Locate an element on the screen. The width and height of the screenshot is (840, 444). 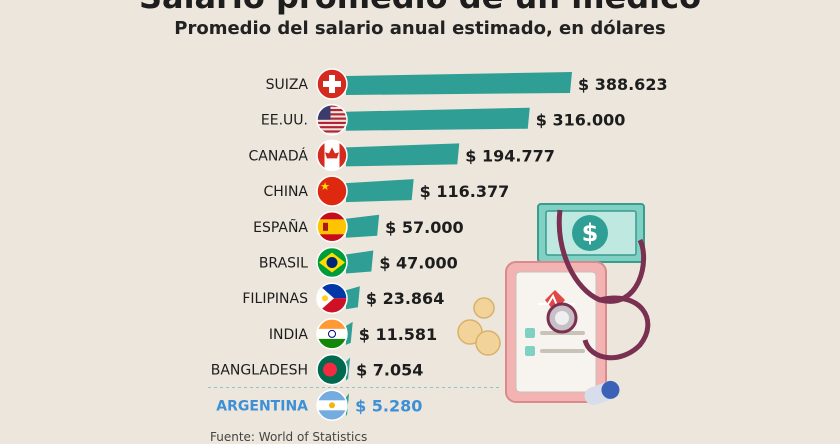
chart-row: ARGENTINA $ 5.280 is located at coordinates (319, 405).